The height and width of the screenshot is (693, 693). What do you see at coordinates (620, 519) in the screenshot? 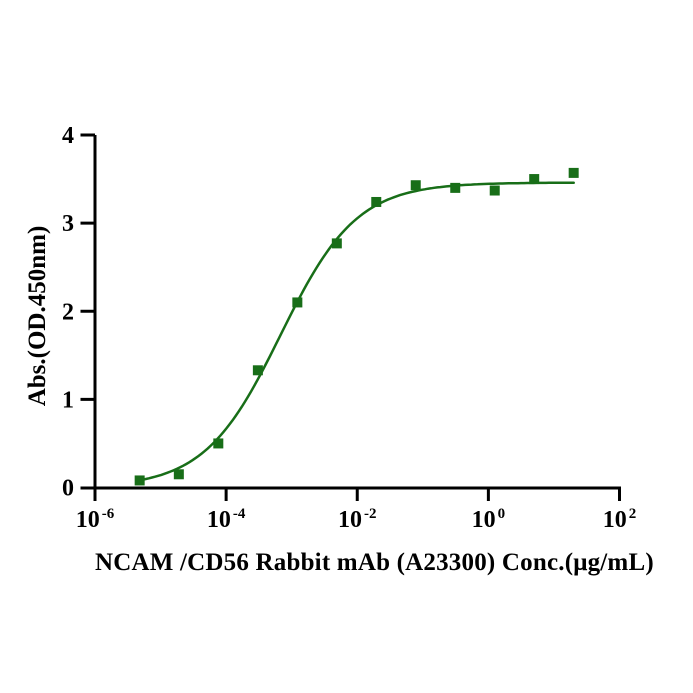
I see `x-tick-label: 10 2` at bounding box center [620, 519].